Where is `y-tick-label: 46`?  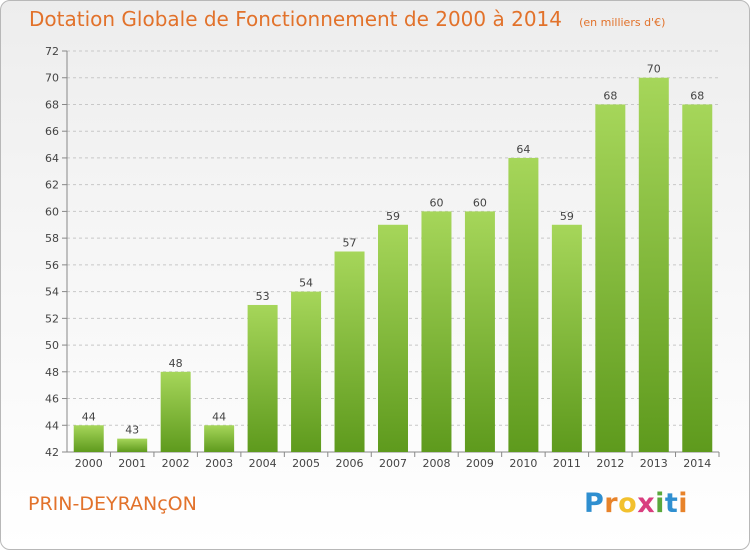 y-tick-label: 46 is located at coordinates (52, 399).